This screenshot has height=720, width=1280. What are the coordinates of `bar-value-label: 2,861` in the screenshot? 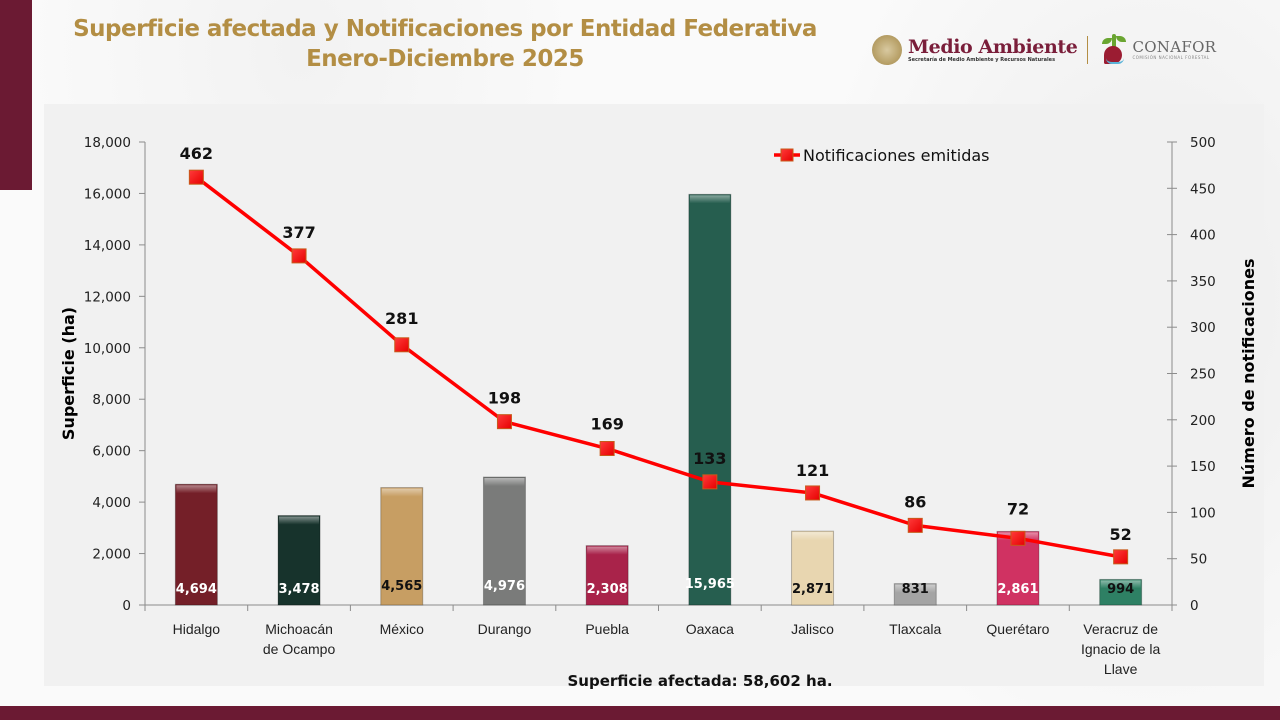 It's located at (1017, 589).